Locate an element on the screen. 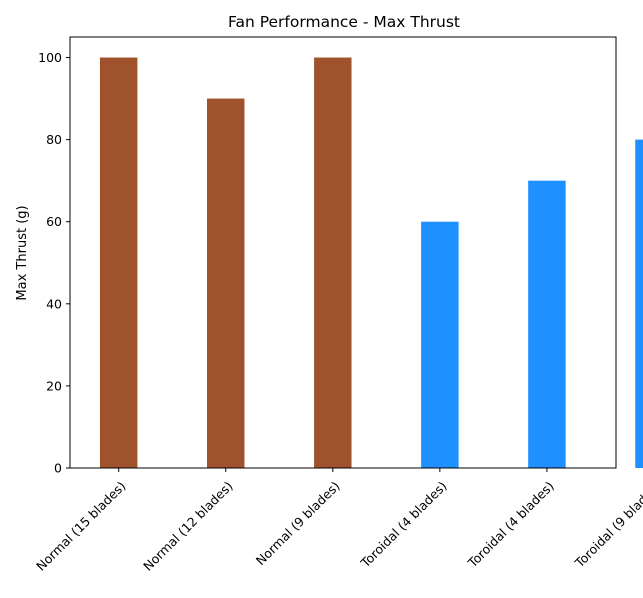 The height and width of the screenshot is (598, 643). y-tick-label: 80 is located at coordinates (54, 139).